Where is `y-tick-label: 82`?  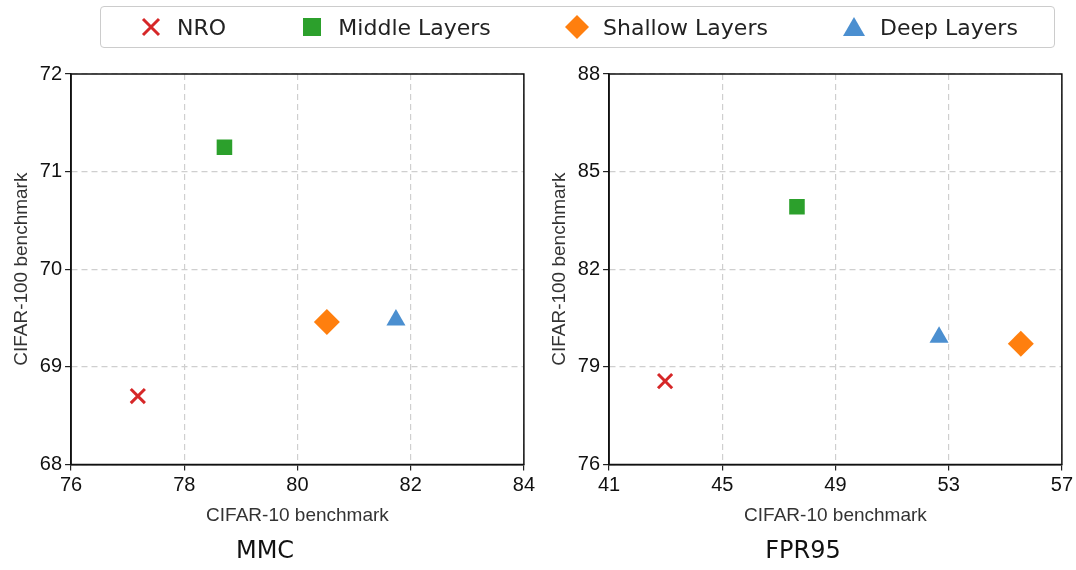 y-tick-label: 82 is located at coordinates (589, 267).